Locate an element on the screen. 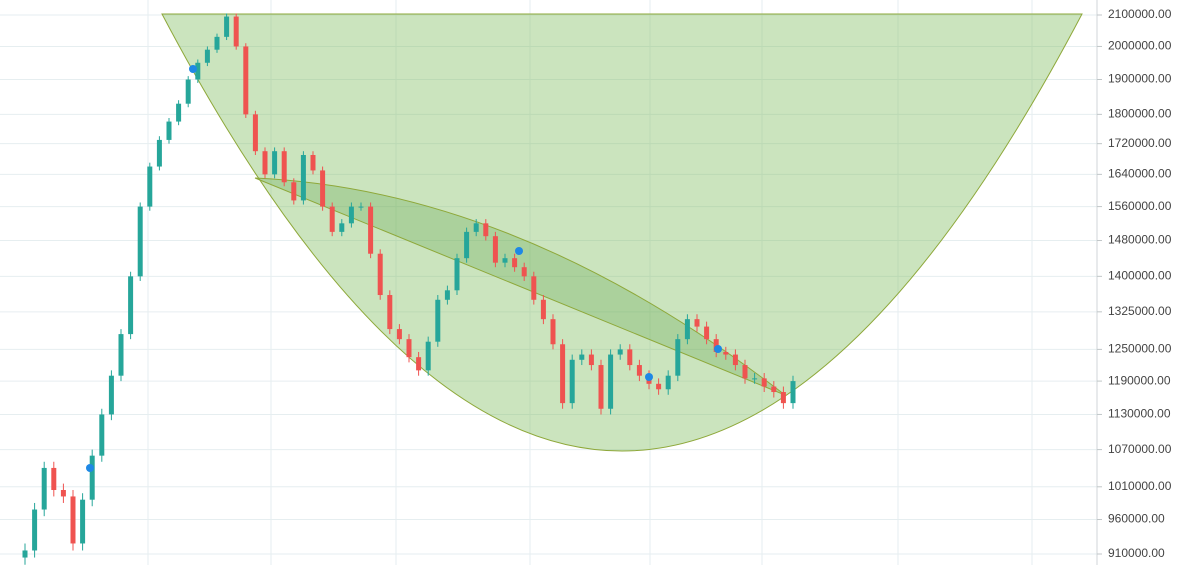 This screenshot has width=1179, height=565. y-tick-label: 1130000.00 is located at coordinates (1139, 414).